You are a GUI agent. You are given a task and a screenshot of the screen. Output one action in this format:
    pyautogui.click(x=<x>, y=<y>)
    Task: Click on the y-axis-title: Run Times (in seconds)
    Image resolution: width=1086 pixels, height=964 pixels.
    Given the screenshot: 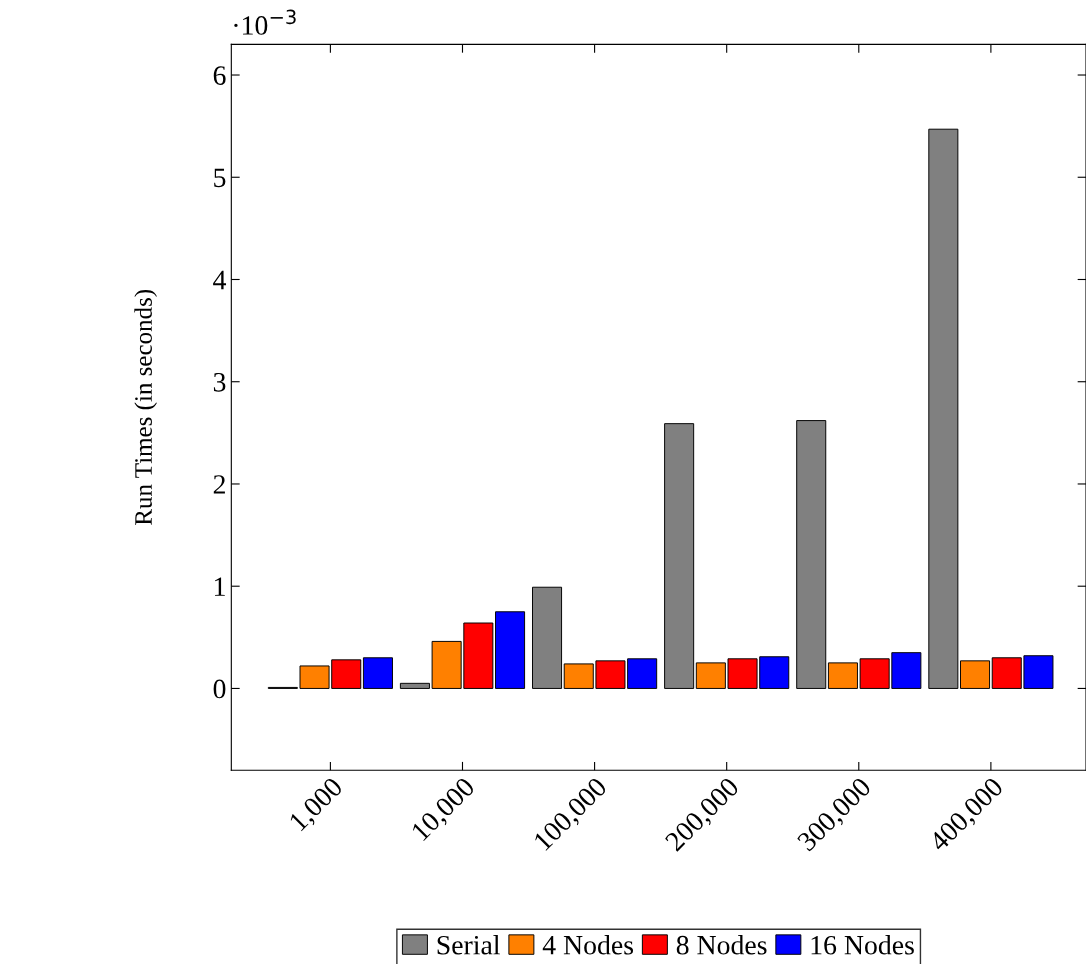 What is the action you would take?
    pyautogui.click(x=146, y=407)
    